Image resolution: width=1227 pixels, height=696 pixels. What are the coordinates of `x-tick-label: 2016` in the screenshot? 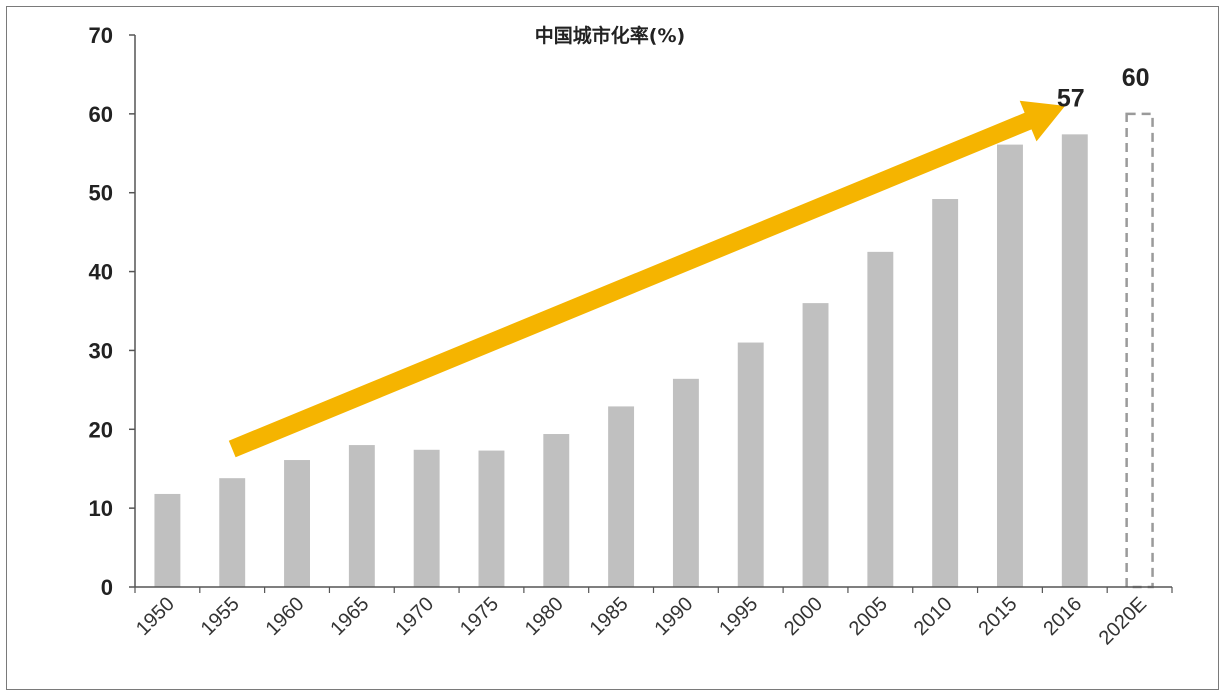 It's located at (1062, 616).